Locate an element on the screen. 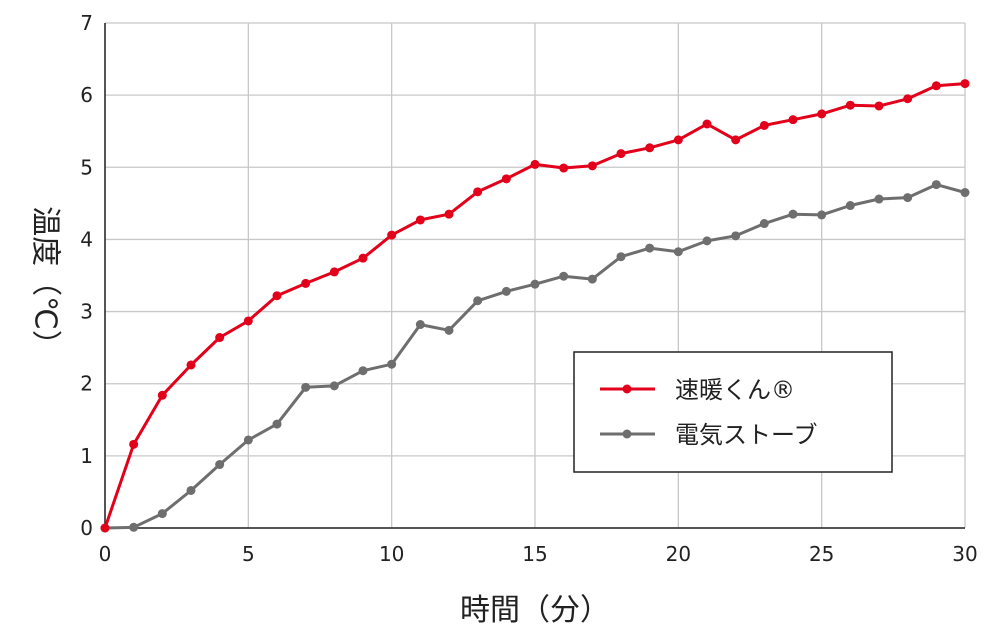  legend-box is located at coordinates (733, 412).